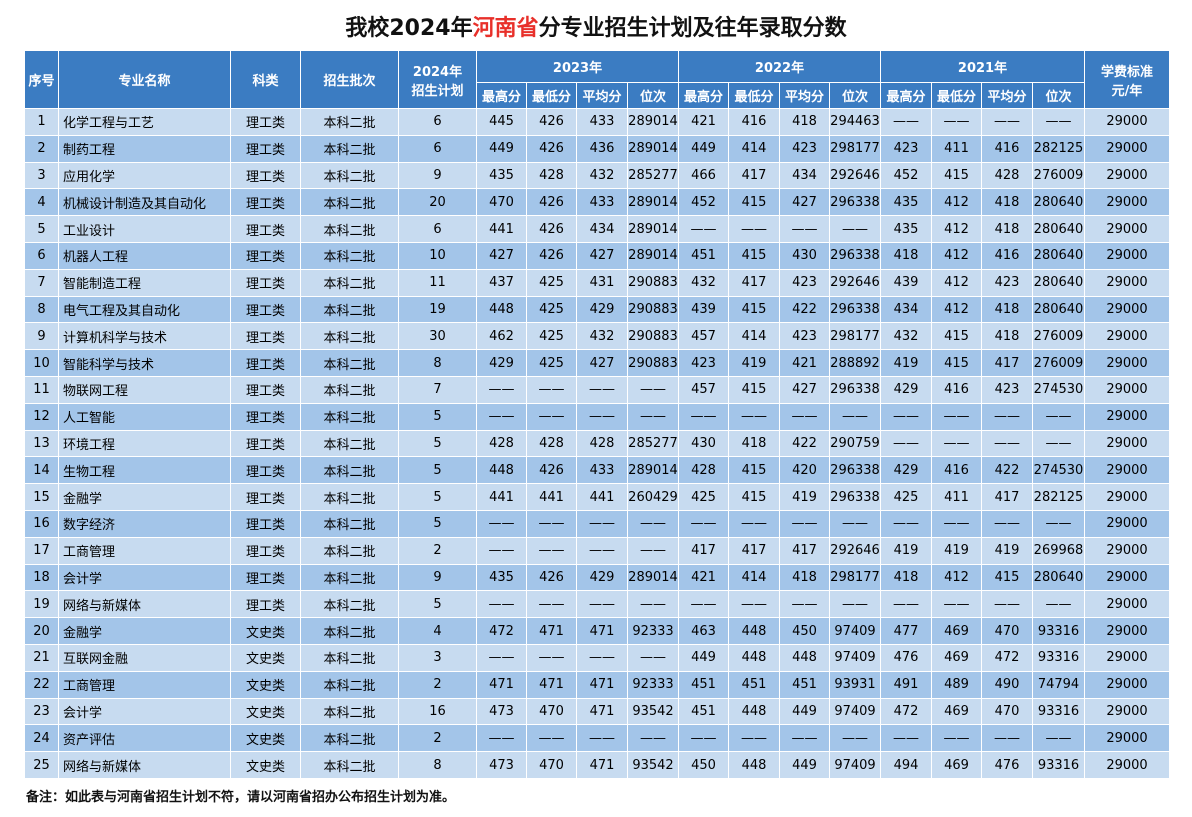 The image size is (1192, 817). I want to click on cell: 工商管理, so click(144, 550).